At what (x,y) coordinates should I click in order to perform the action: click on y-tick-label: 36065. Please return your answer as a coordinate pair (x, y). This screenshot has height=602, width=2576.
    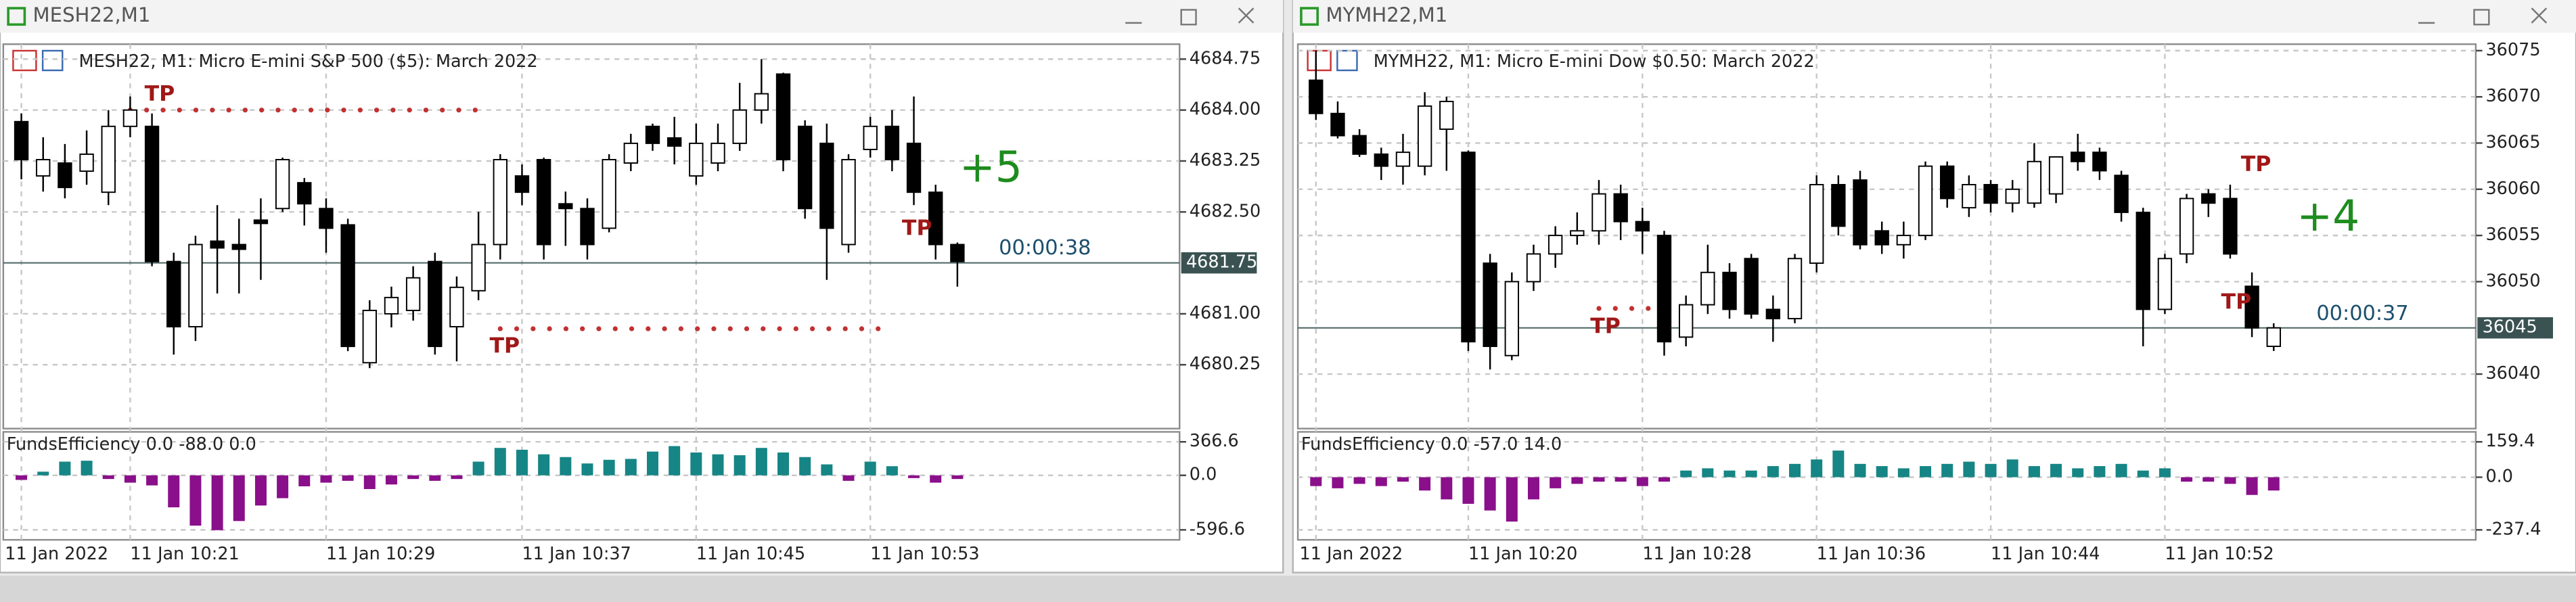
    Looking at the image, I should click on (2512, 142).